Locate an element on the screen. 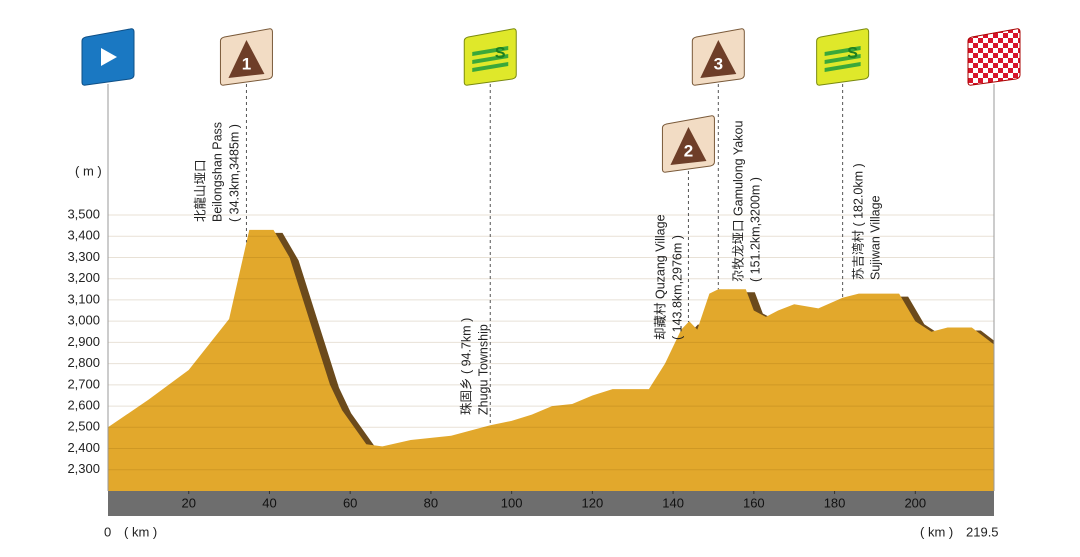 This screenshot has width=1080, height=557. x-tick-label: 60 is located at coordinates (350, 502).